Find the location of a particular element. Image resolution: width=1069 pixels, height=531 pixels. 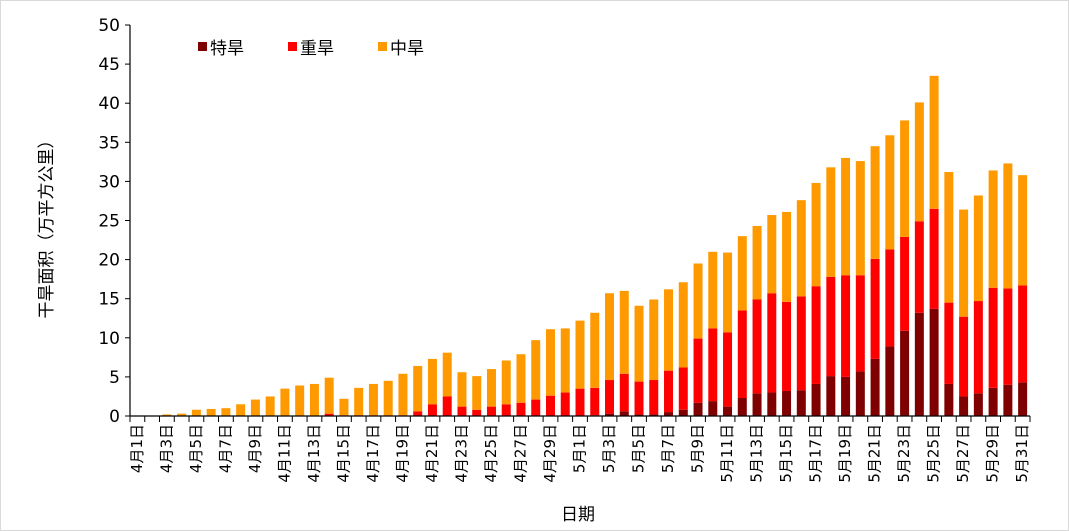

y-tick-label: 5 is located at coordinates (114, 378).